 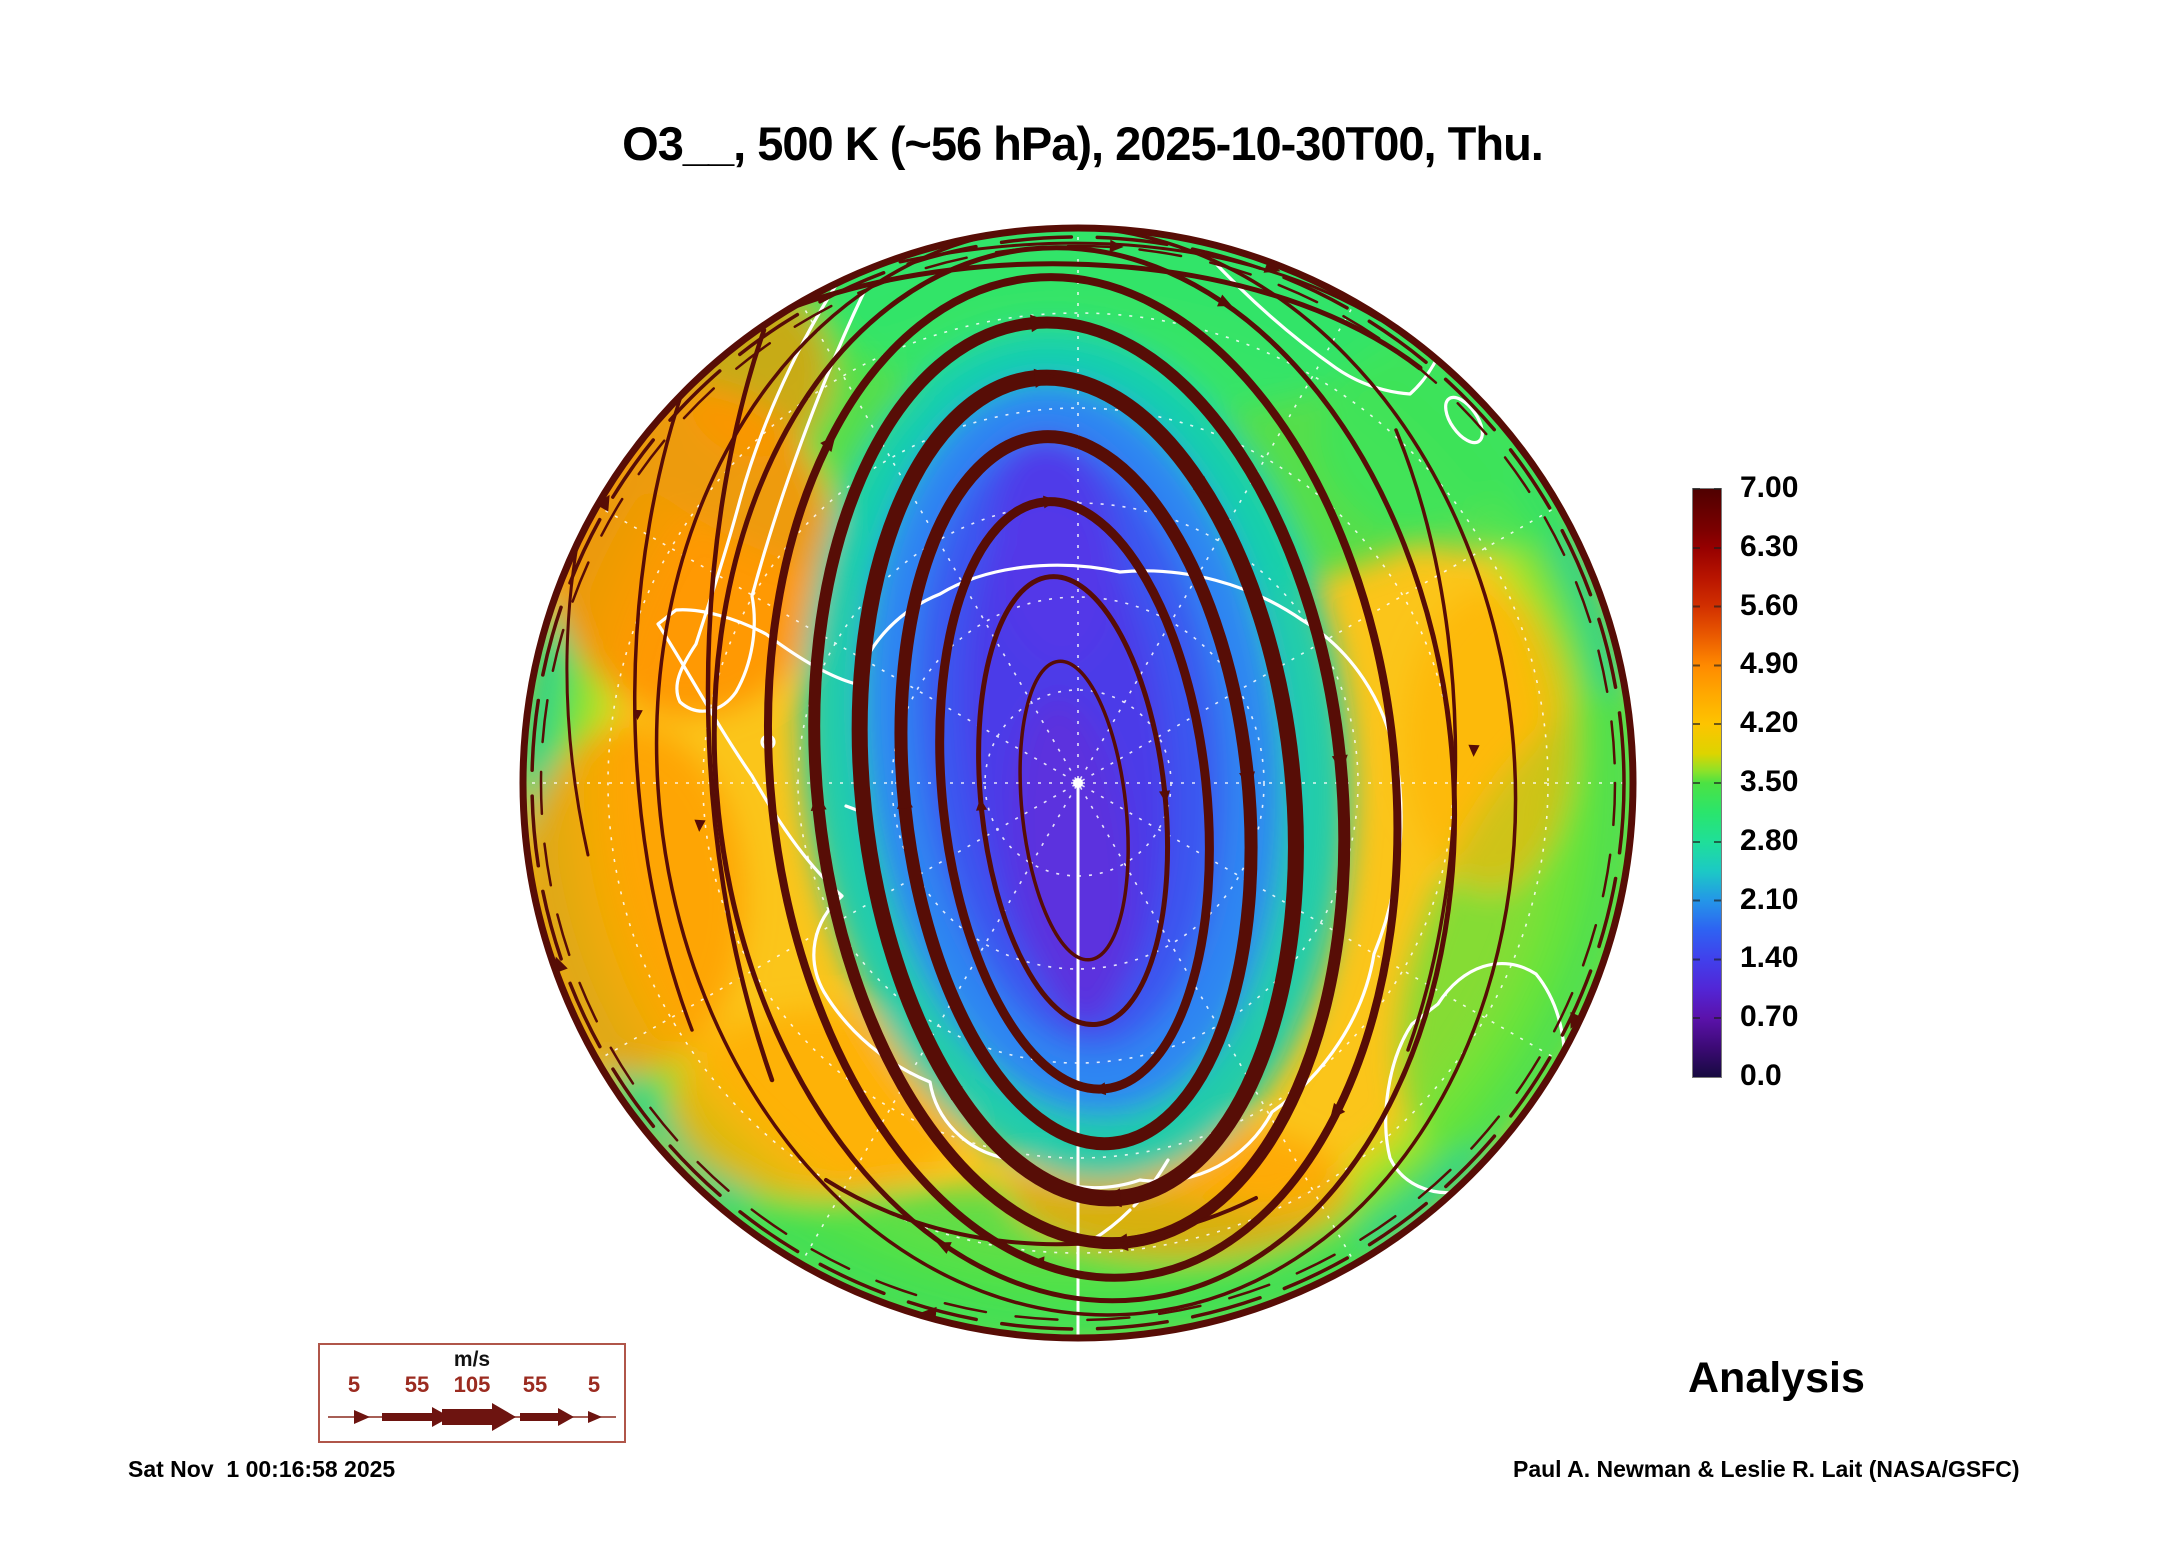 I want to click on colorbar-tick-label: 0.70, so click(x=1769, y=1017).